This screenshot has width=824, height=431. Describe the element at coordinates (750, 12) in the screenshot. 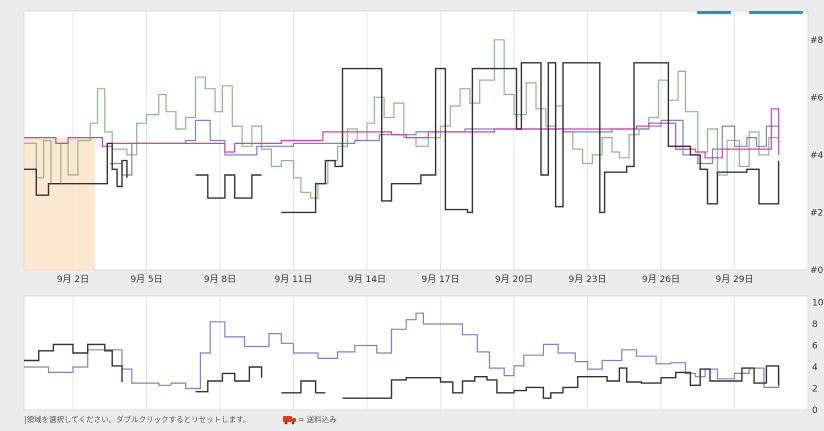

I see `range-scrollbar` at that location.